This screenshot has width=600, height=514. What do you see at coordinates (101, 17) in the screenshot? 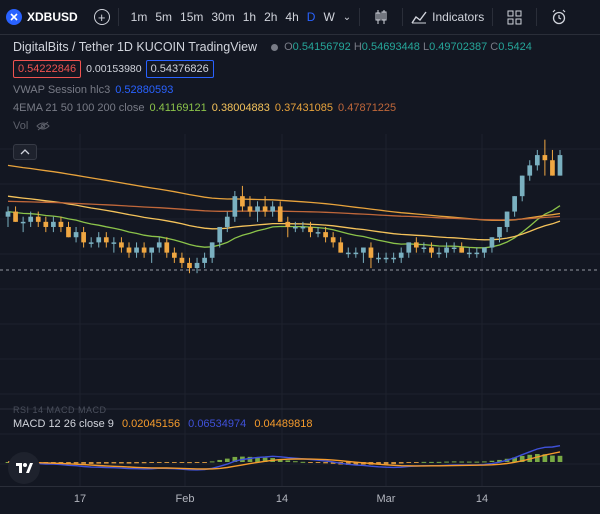
I see `compare-add-button: +` at bounding box center [101, 17].